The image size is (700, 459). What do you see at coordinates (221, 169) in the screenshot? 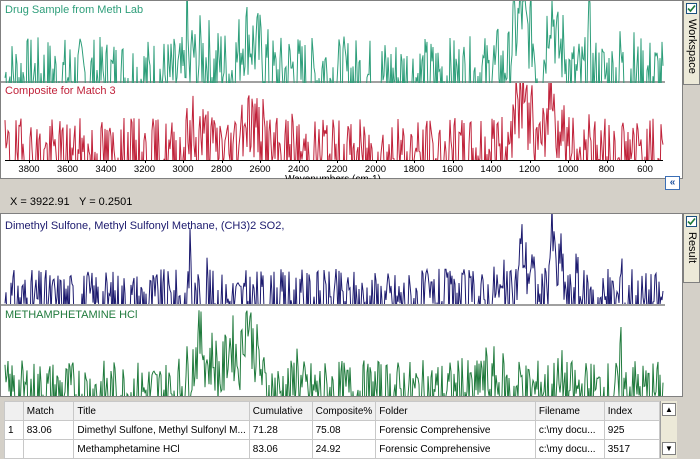
I see `x-axis-tick-label: 2800` at bounding box center [221, 169].